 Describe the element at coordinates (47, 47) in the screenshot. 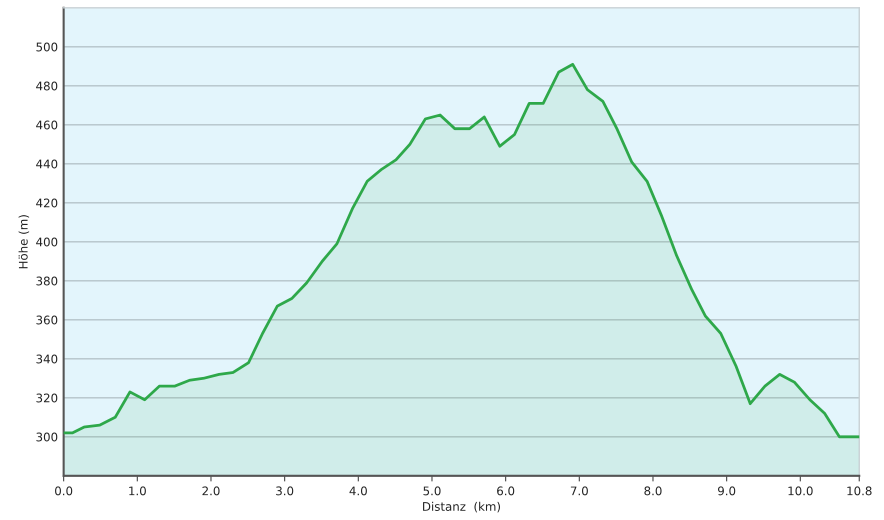

I see `y-tick-label: 500` at that location.